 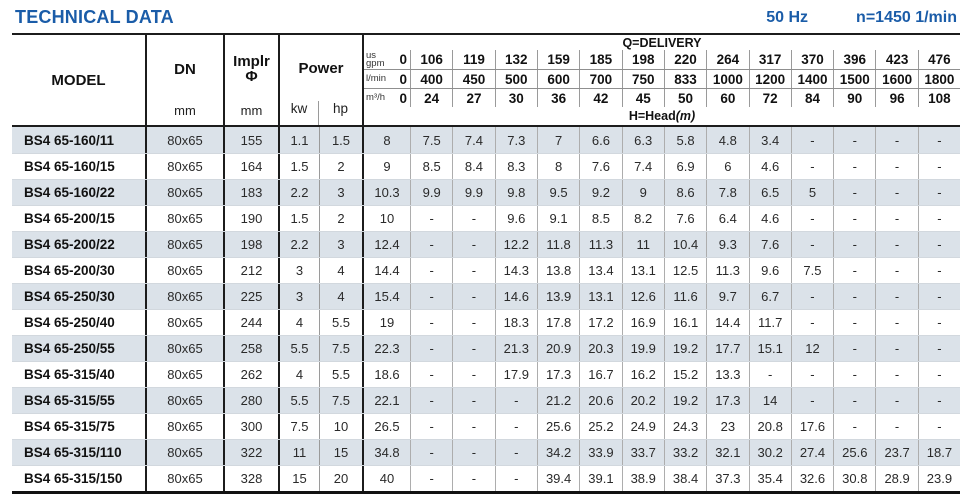 I want to click on head-value: 6, so click(x=727, y=166).